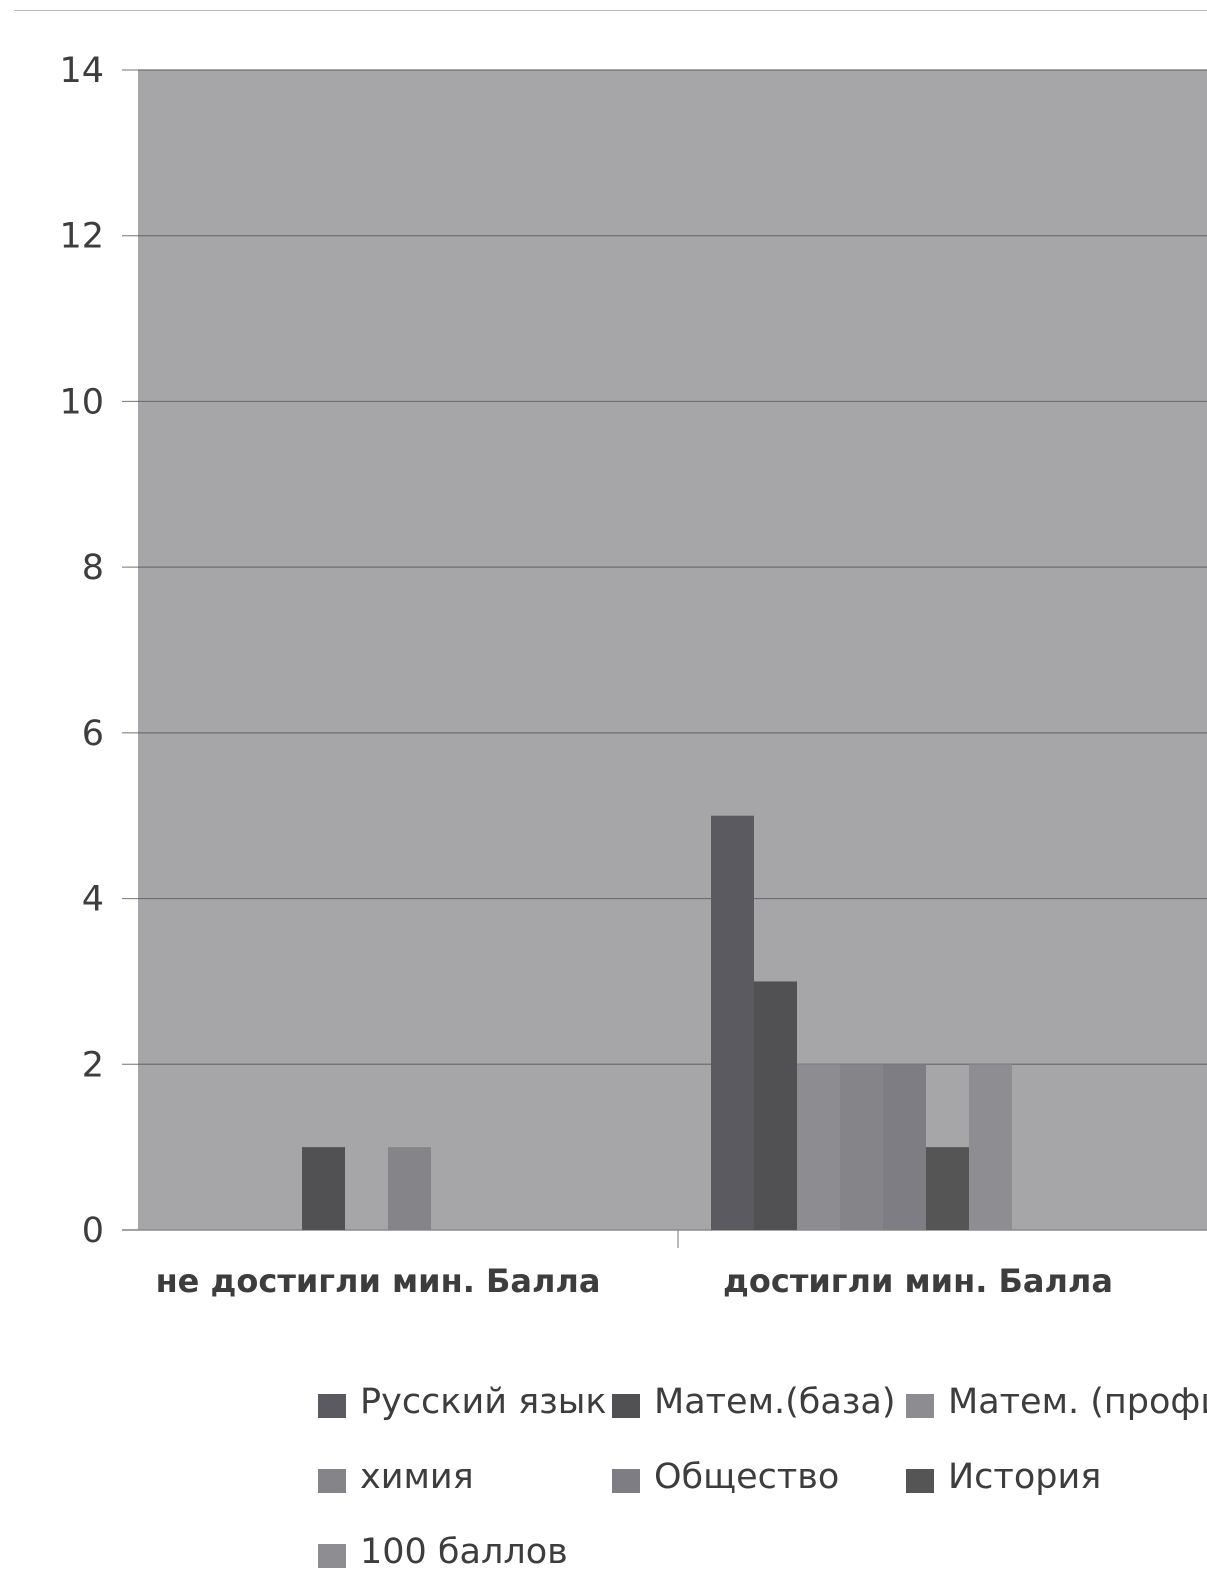  I want to click on legend-label: Русский язык, so click(483, 1402).